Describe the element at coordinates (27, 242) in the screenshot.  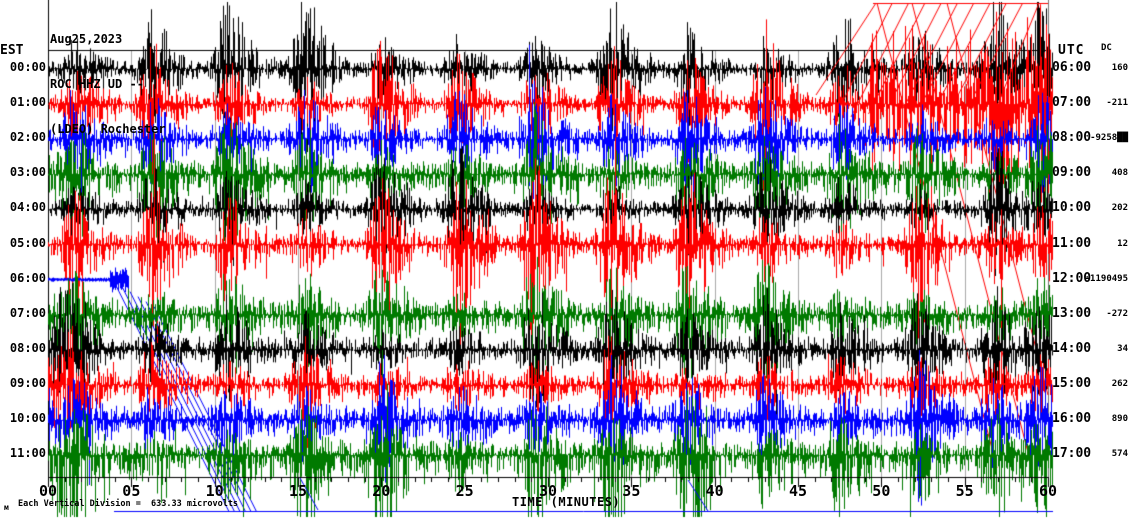
I see `est-hour-label: 05:00` at that location.